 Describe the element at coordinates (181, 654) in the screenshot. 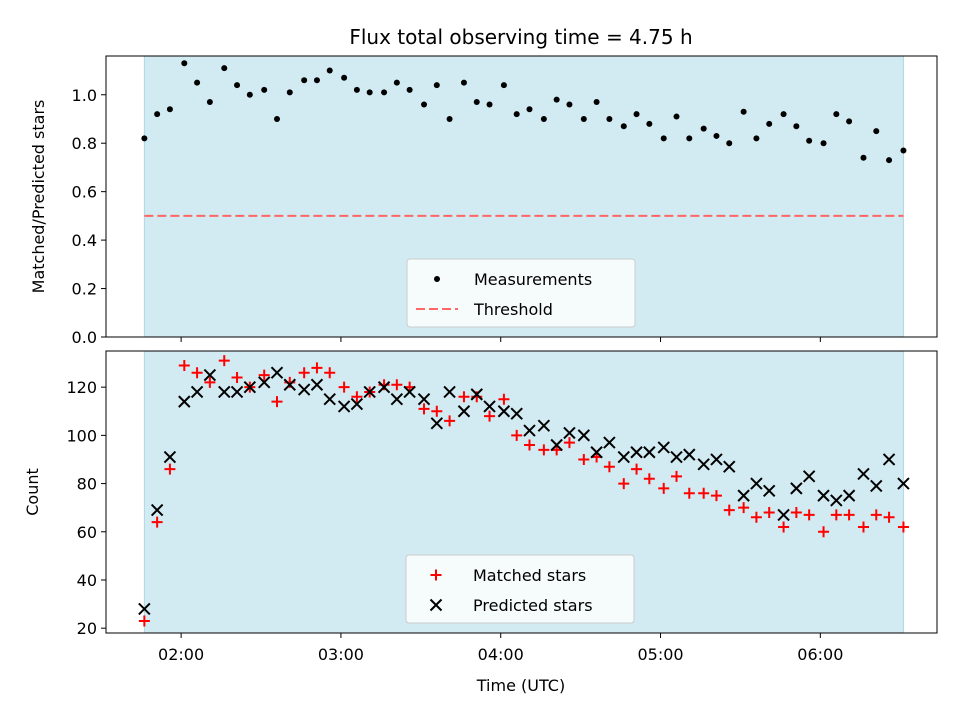

I see `x-tick-label: 02:00` at that location.